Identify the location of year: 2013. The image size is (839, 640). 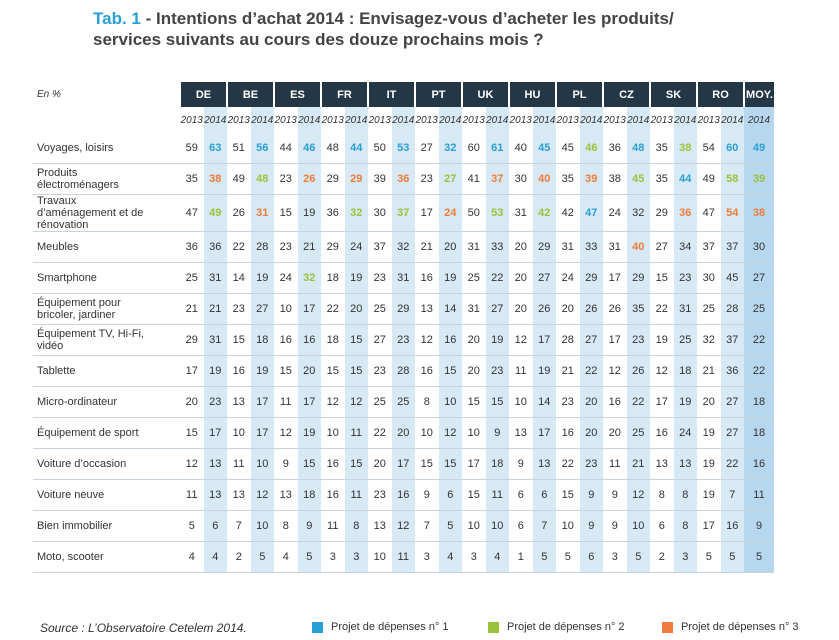
(332, 120).